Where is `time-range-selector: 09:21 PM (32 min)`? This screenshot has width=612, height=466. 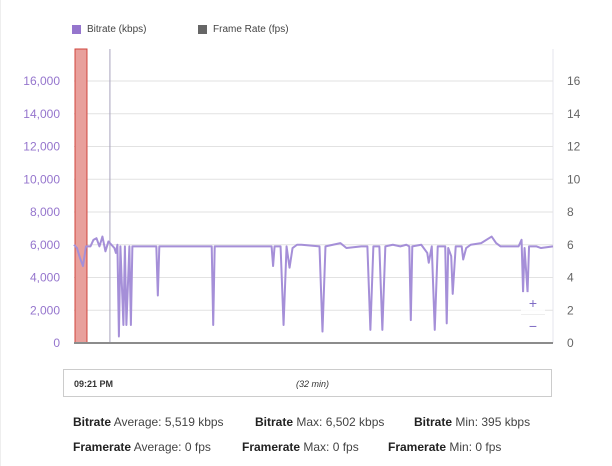 time-range-selector: 09:21 PM (32 min) is located at coordinates (307, 383).